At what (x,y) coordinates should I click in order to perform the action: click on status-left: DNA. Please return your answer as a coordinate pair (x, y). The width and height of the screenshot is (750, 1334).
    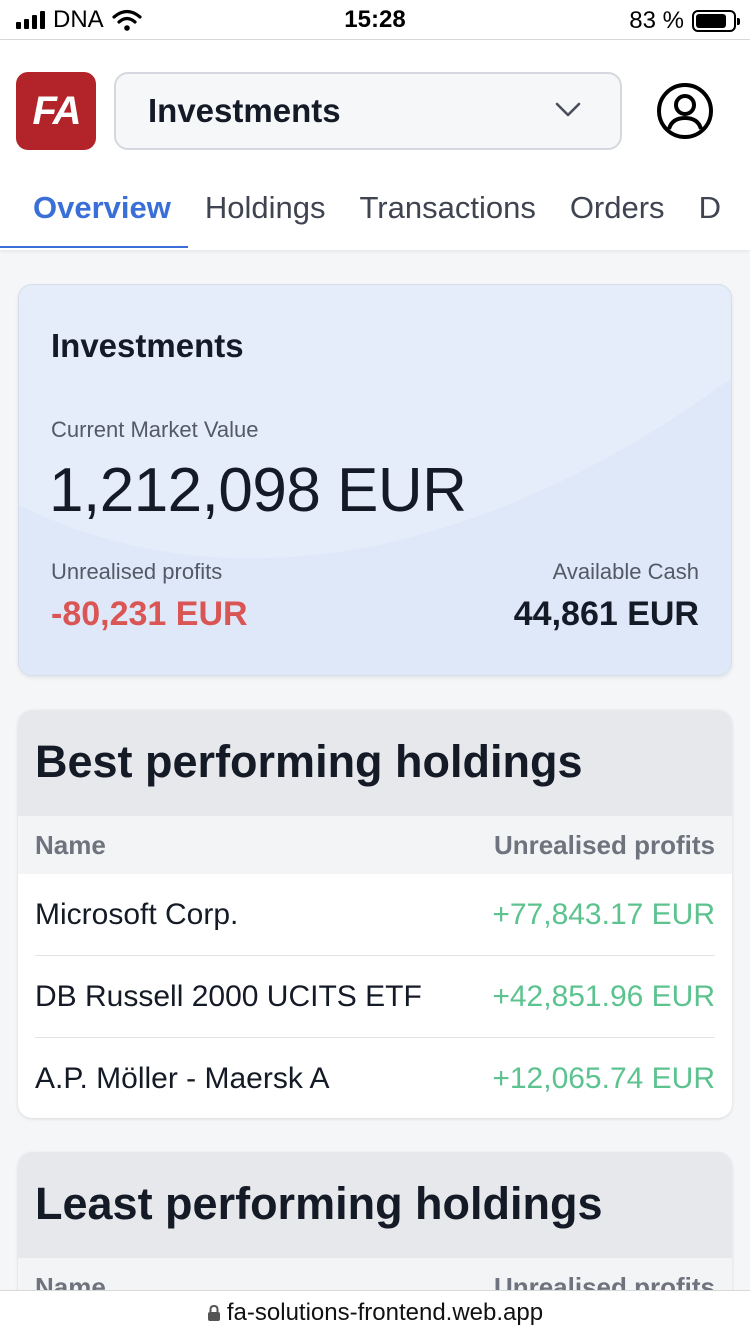
    Looking at the image, I should click on (79, 19).